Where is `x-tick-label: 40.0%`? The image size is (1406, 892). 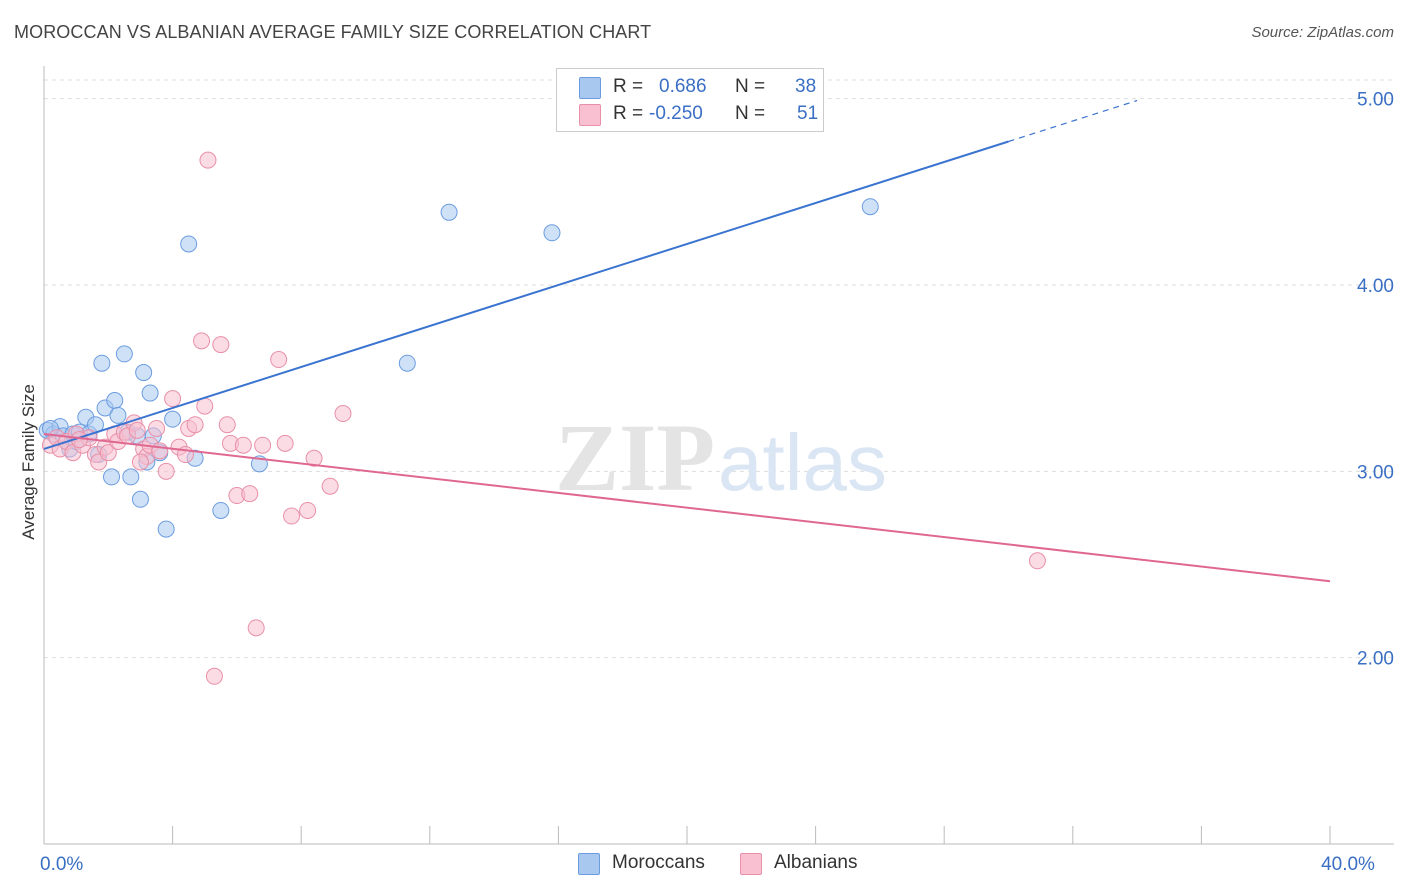 x-tick-label: 40.0% is located at coordinates (1348, 864).